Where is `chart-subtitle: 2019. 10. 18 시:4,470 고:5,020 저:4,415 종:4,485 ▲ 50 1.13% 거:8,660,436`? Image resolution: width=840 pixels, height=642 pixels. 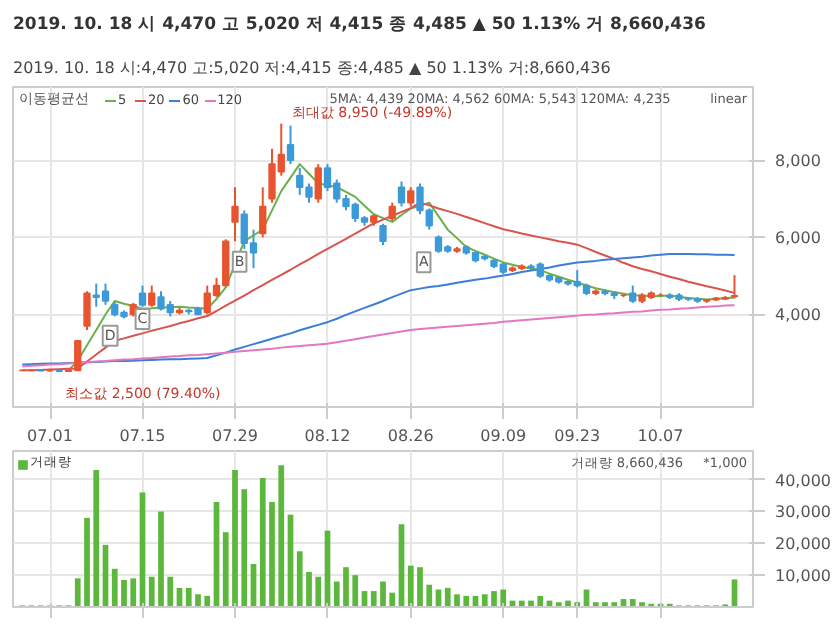
chart-subtitle: 2019. 10. 18 시:4,470 고:5,020 저:4,415 종:4,485 ▲ 50 1.13% 거:8,660,436 is located at coordinates (312, 68).